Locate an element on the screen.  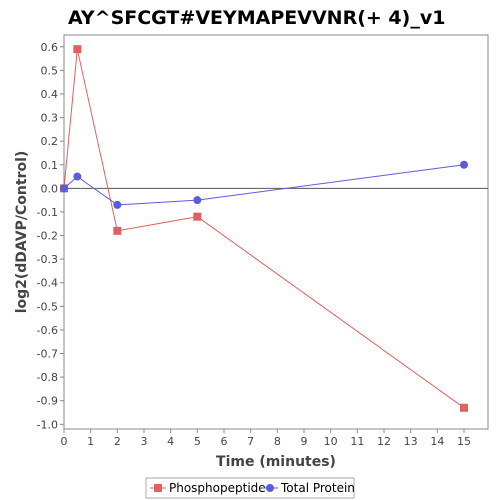
x-tick-label: 11 is located at coordinates (357, 441).